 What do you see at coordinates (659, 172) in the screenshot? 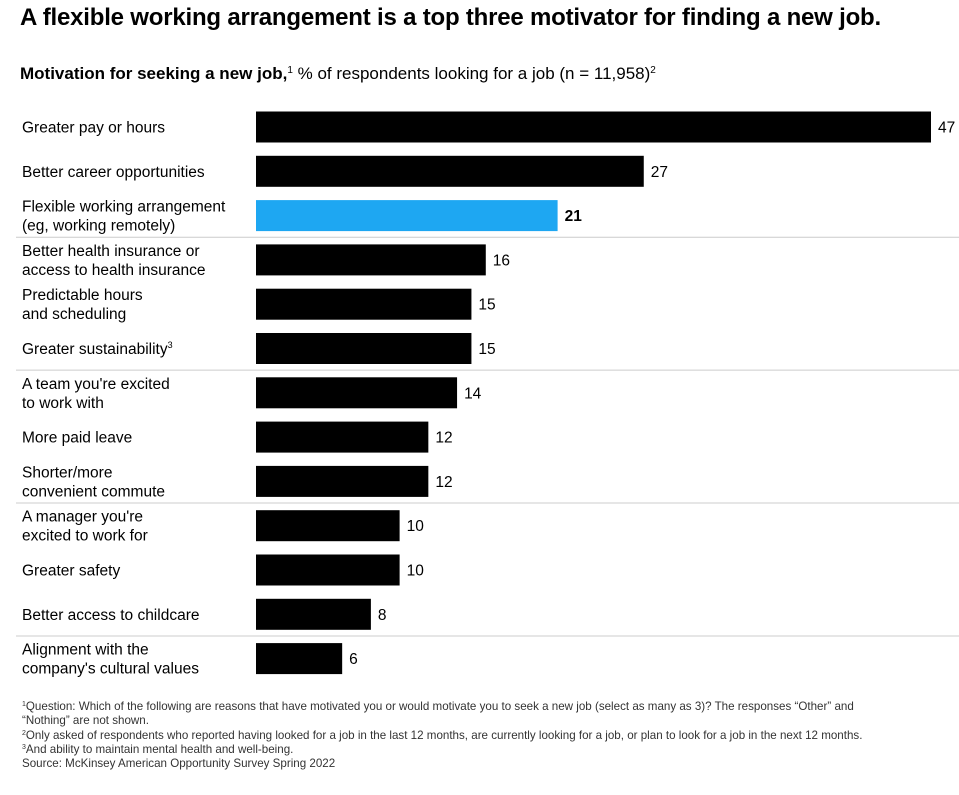
I see `bar-value-label: 27` at bounding box center [659, 172].